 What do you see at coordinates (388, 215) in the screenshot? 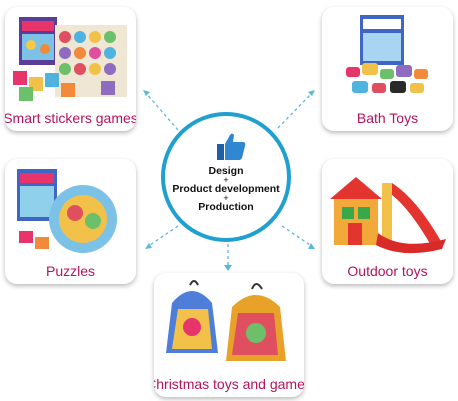
I see `outdoor-toys-image` at bounding box center [388, 215].